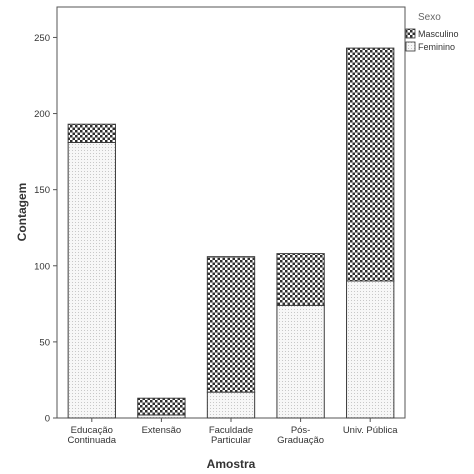 This screenshot has width=474, height=474. I want to click on legend-label-feminino: Feminino, so click(436, 47).